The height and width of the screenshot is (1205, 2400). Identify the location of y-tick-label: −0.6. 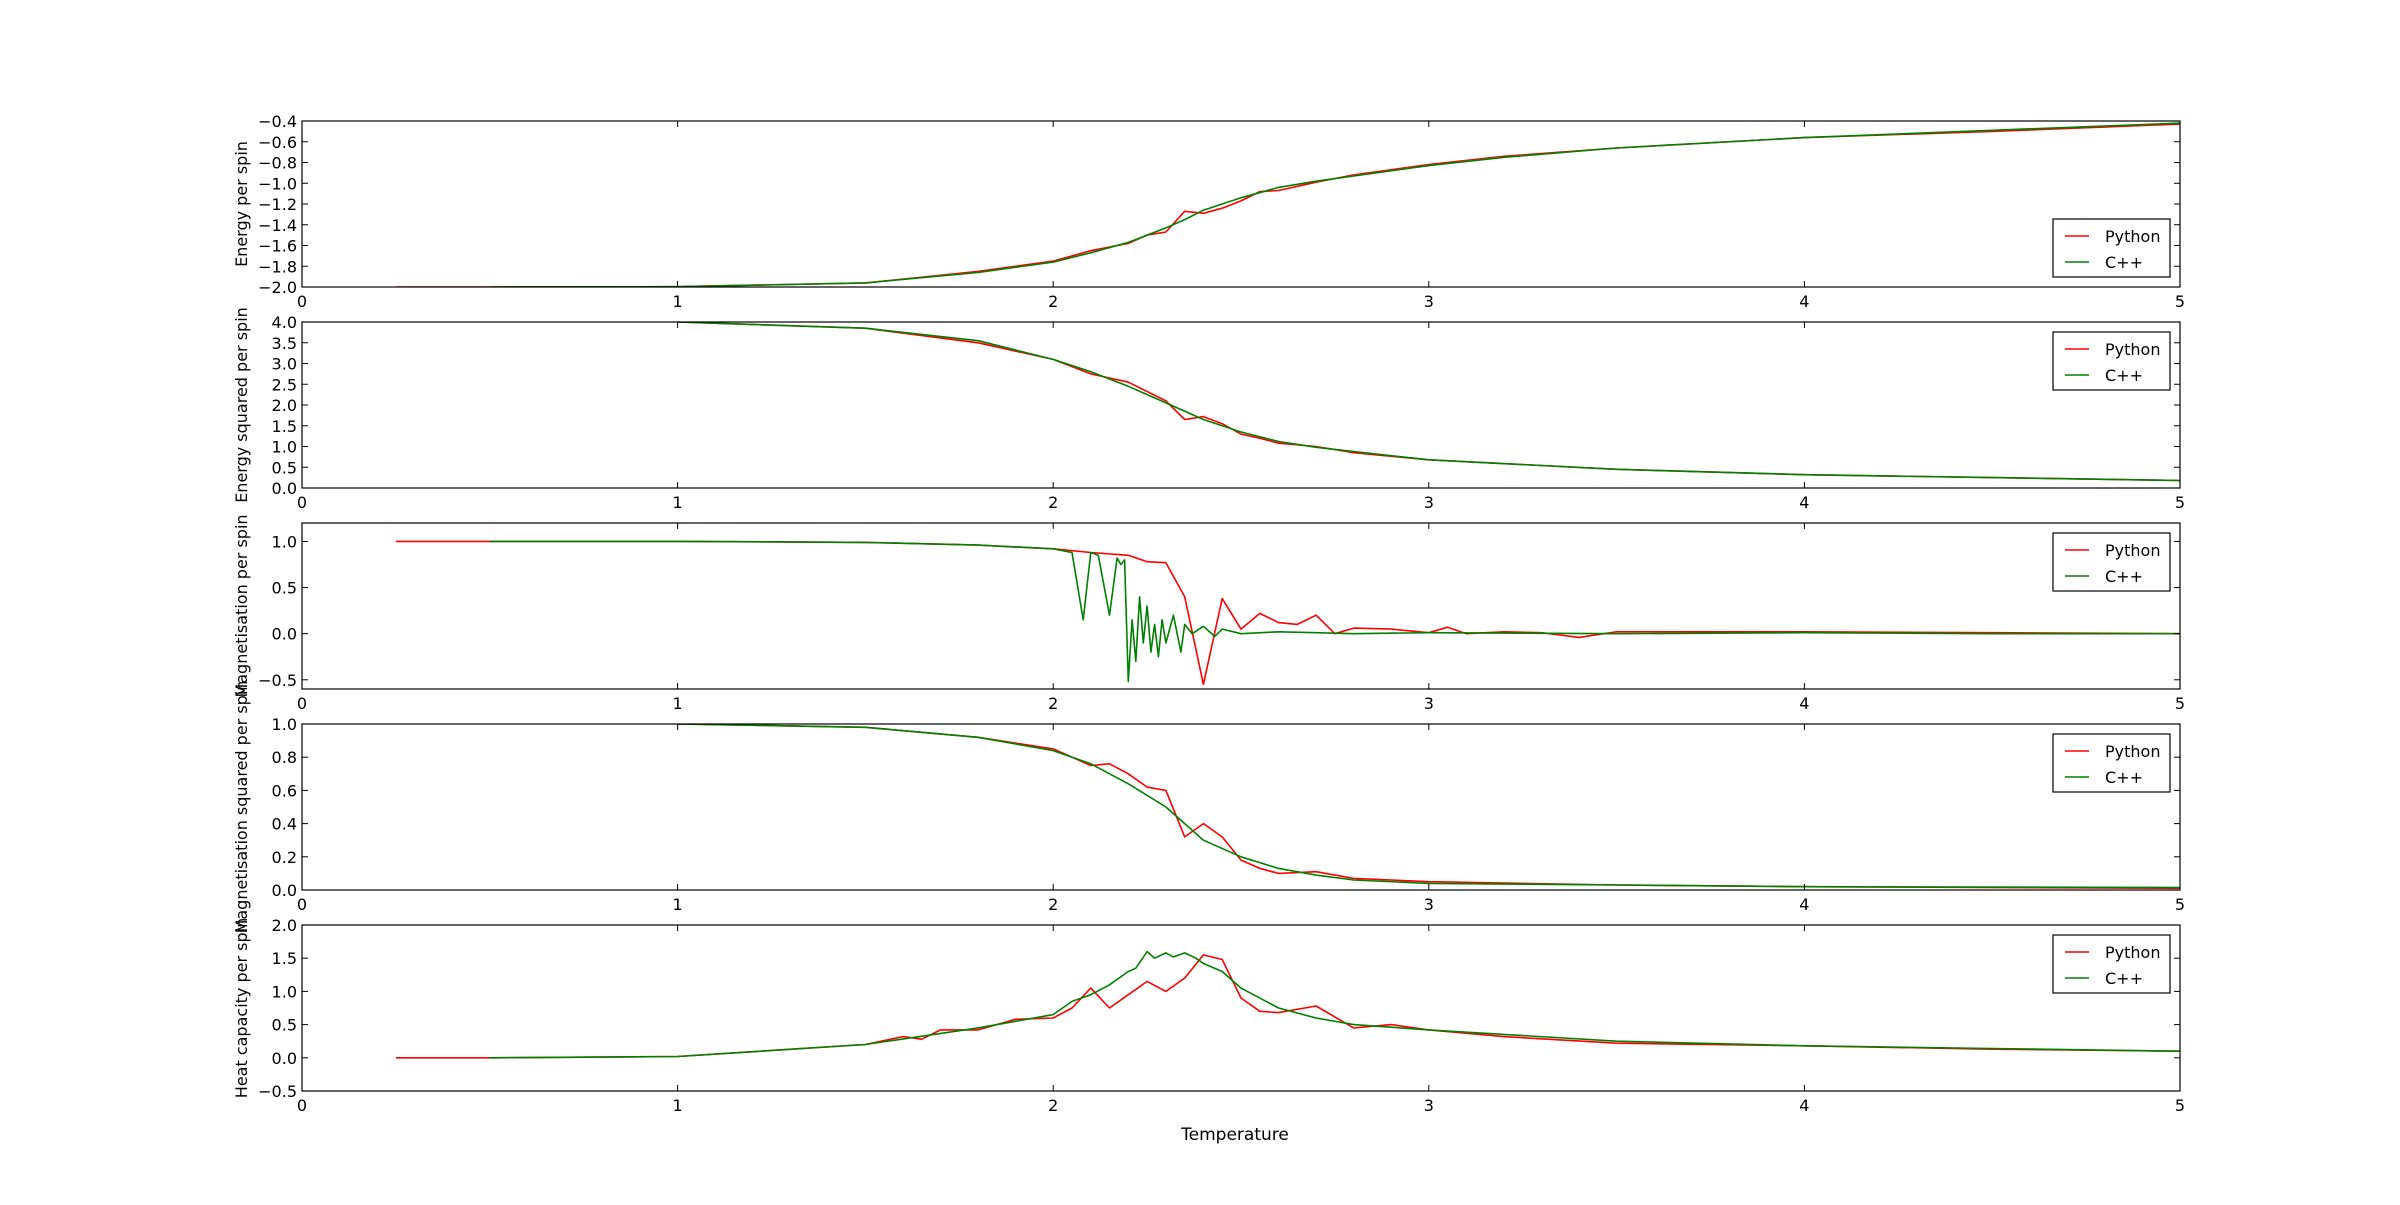
(277, 142).